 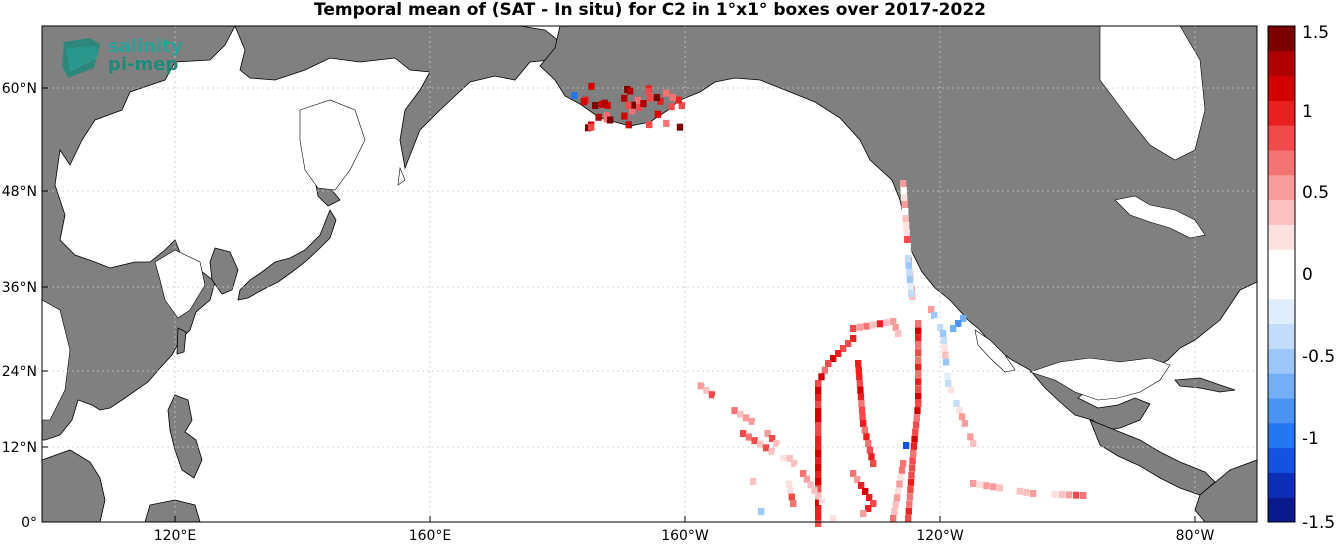 What do you see at coordinates (224, 271) in the screenshot?
I see `land-korea` at bounding box center [224, 271].